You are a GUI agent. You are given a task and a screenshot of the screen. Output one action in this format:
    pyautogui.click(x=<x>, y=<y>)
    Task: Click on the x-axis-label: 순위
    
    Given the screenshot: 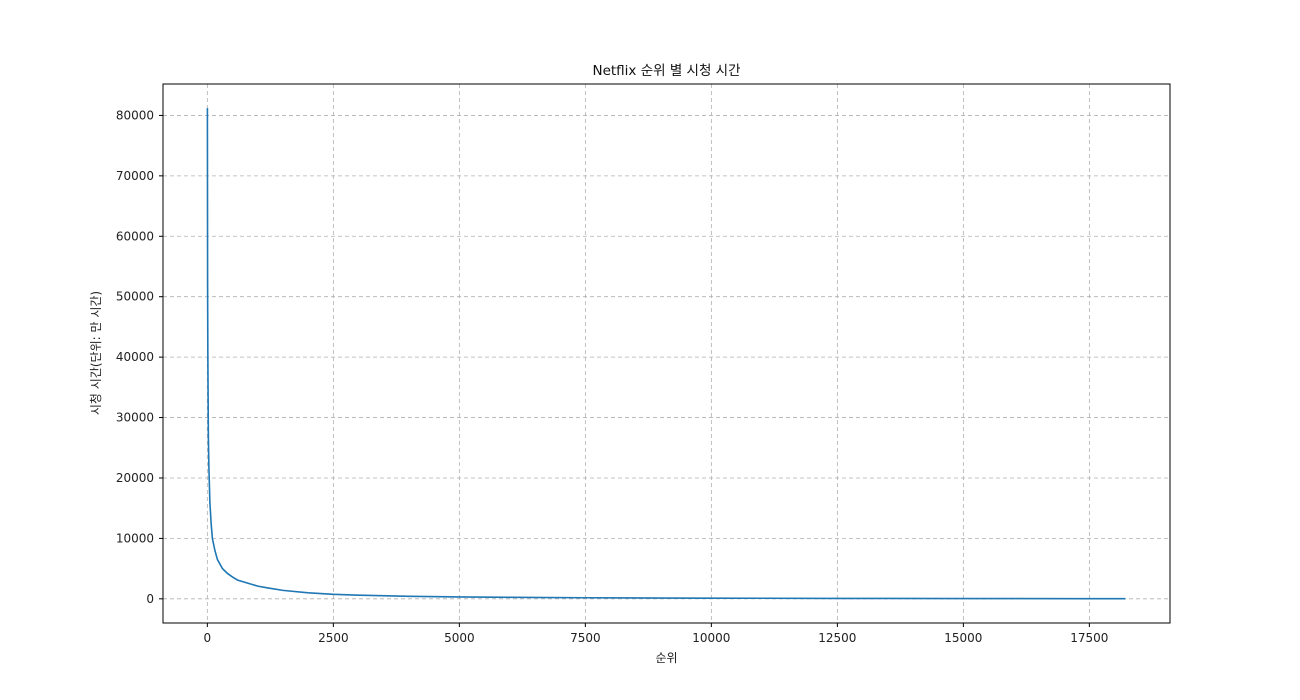 What is the action you would take?
    pyautogui.click(x=666, y=658)
    